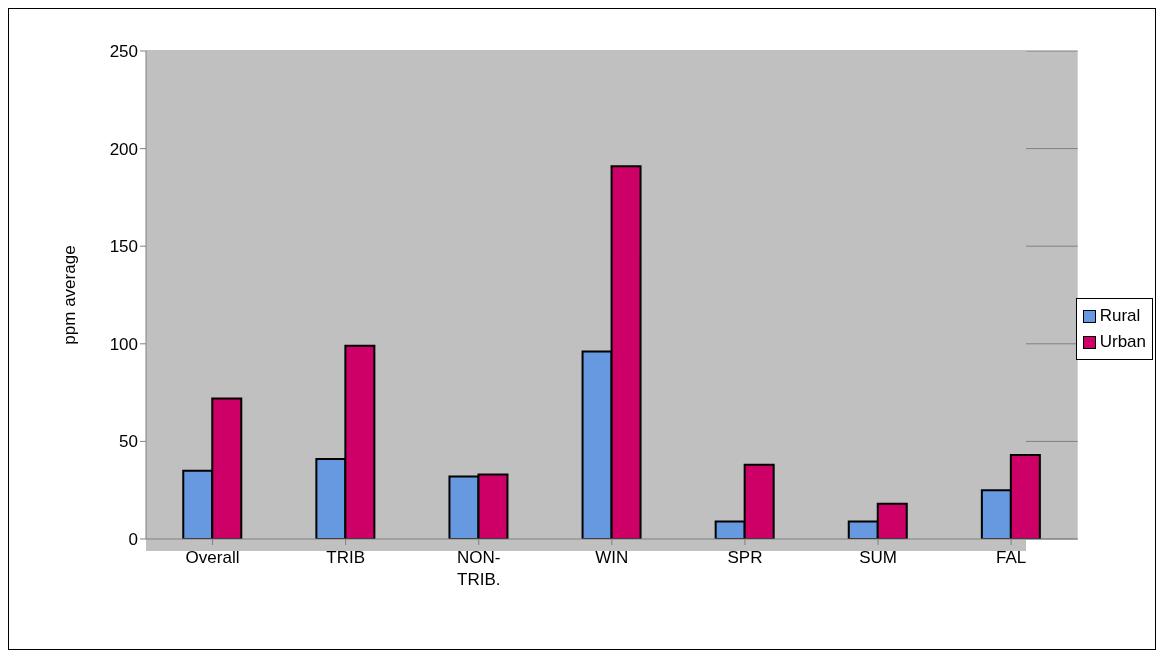 Image resolution: width=1162 pixels, height=656 pixels. I want to click on legend-label: Rural, so click(1120, 316).